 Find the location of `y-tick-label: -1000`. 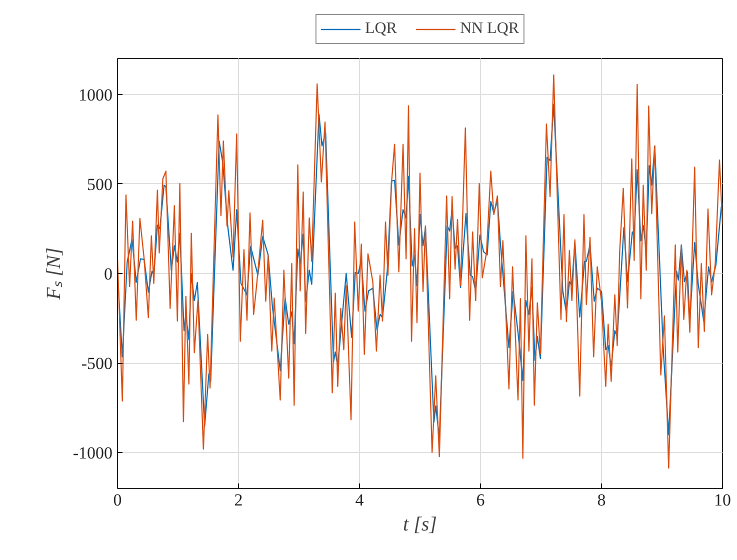

y-tick-label: -1000 is located at coordinates (92, 453).